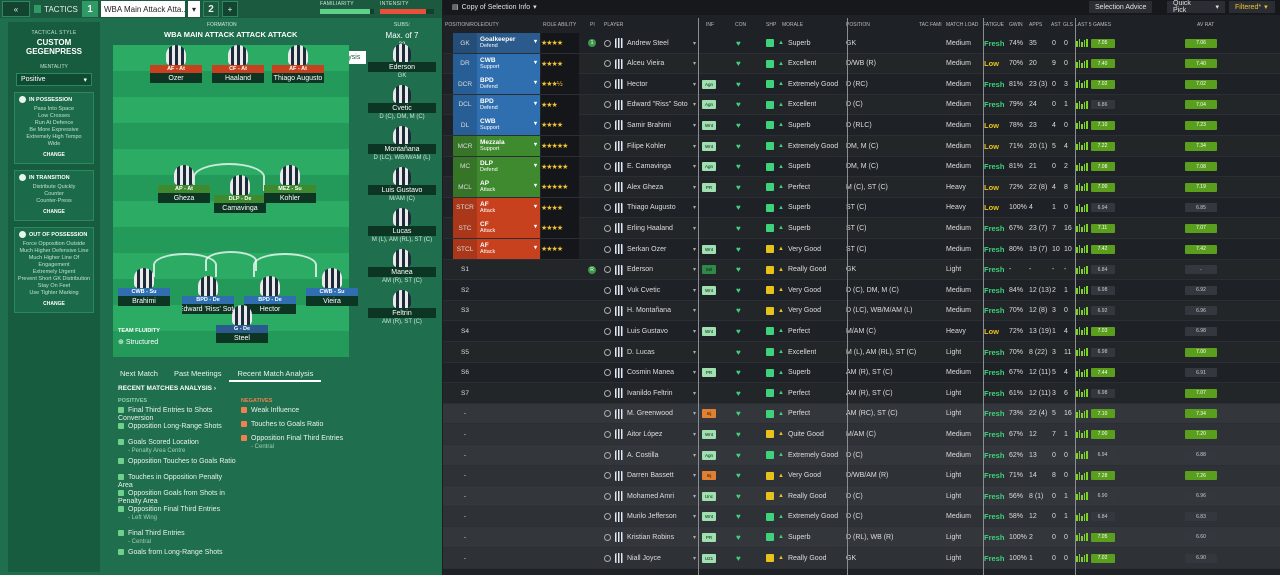  What do you see at coordinates (465, 84) in the screenshot?
I see `position-slot: DCR` at bounding box center [465, 84].